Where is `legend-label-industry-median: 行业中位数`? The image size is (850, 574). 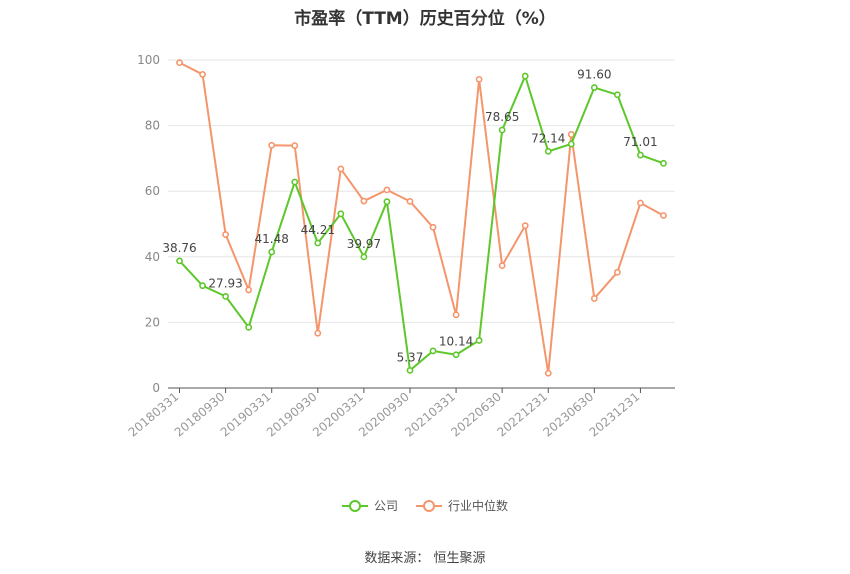 legend-label-industry-median: 行业中位数 is located at coordinates (478, 506).